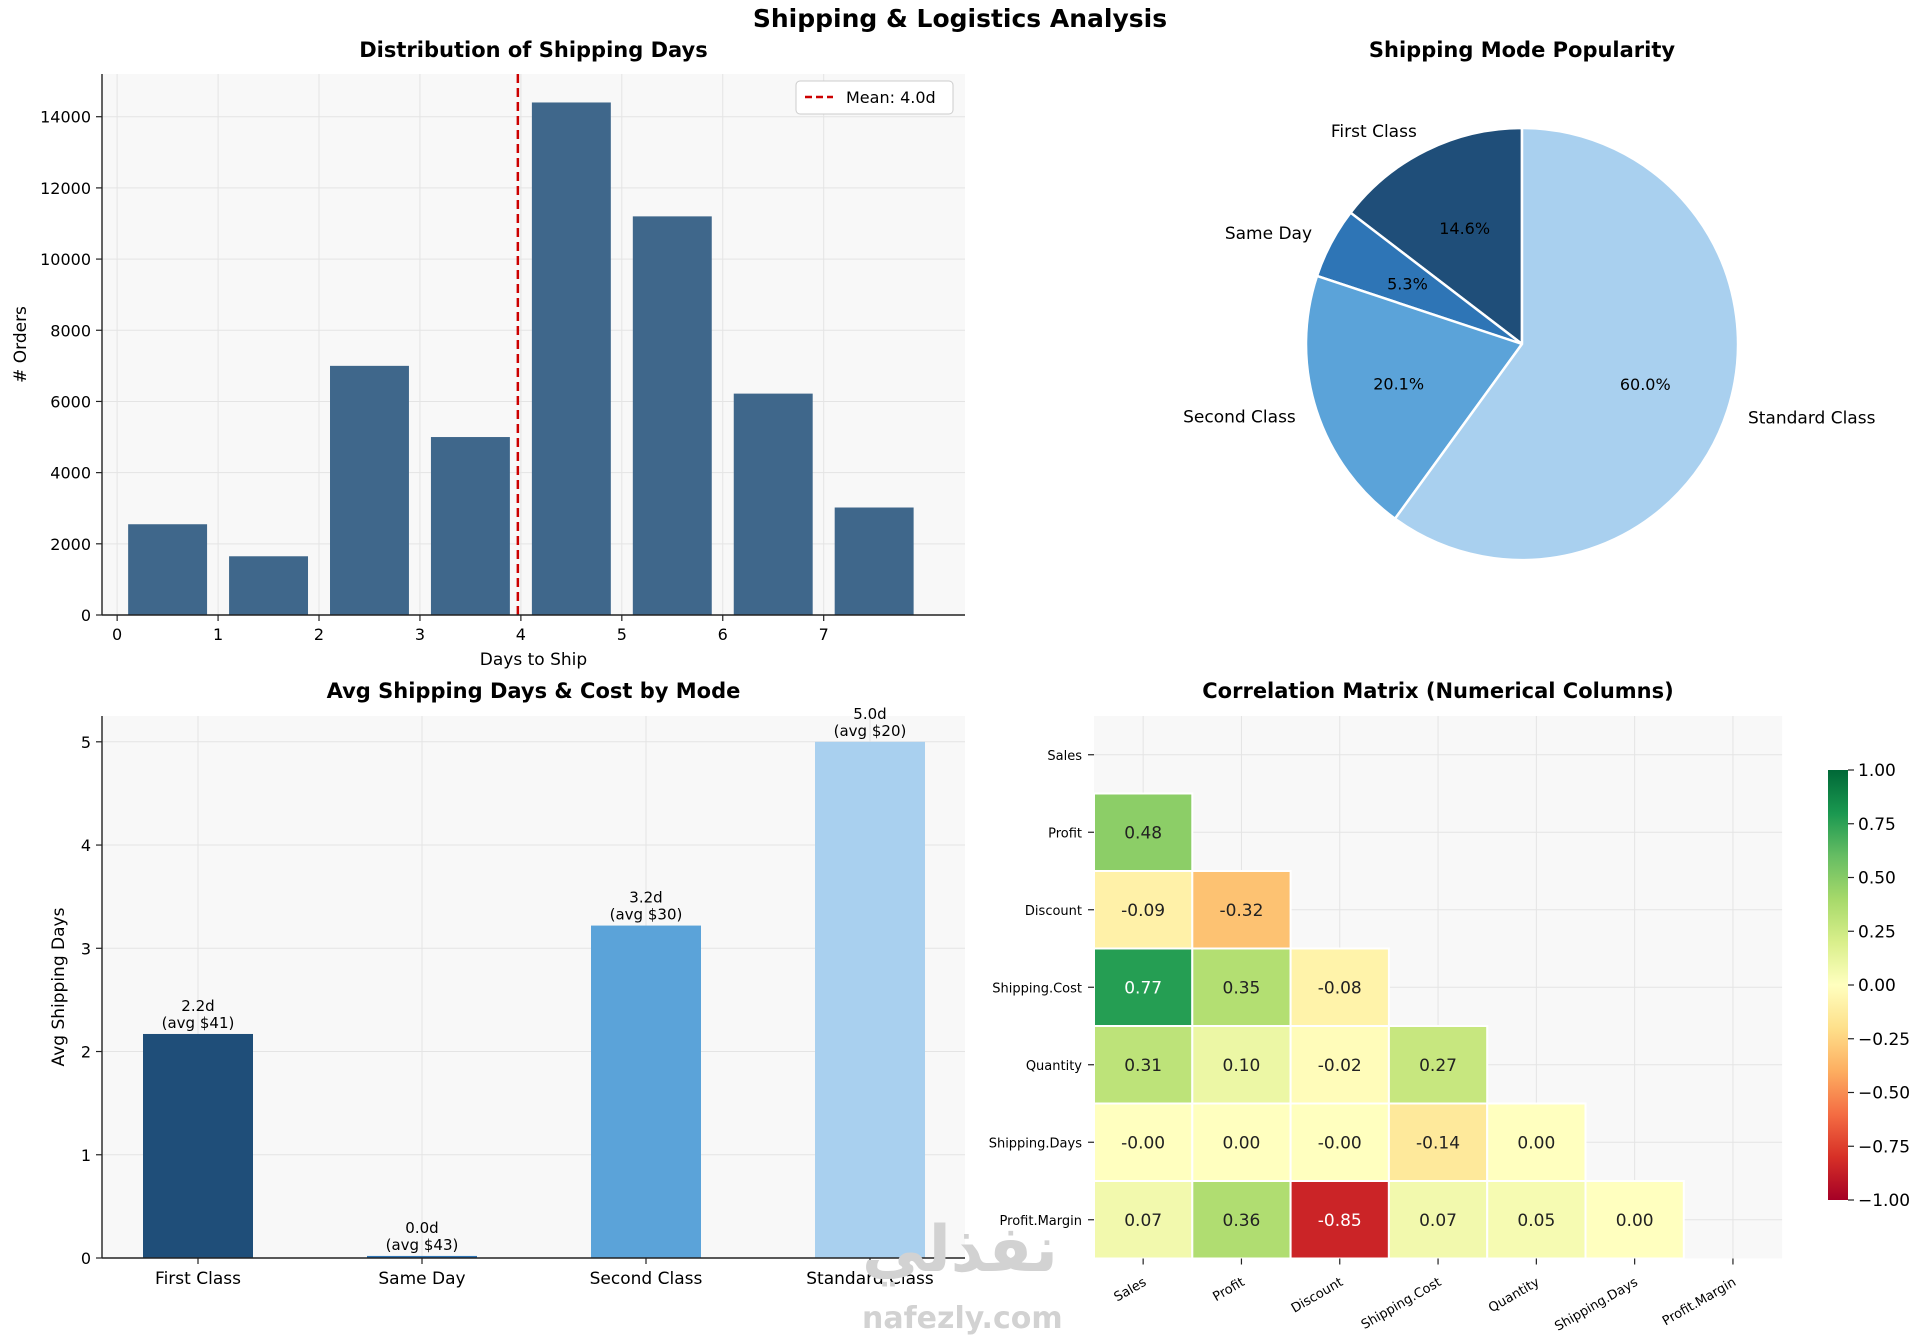  I want to click on heatmap-xtick-label: Profit, so click(1229, 1290).